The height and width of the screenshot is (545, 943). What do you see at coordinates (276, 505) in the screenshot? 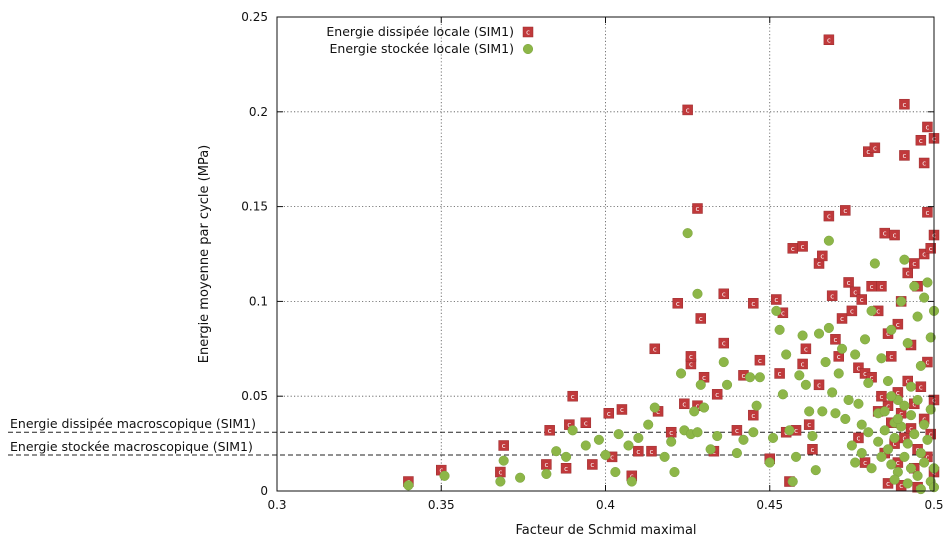
I see `x-tick-label: 0.3` at bounding box center [276, 505].